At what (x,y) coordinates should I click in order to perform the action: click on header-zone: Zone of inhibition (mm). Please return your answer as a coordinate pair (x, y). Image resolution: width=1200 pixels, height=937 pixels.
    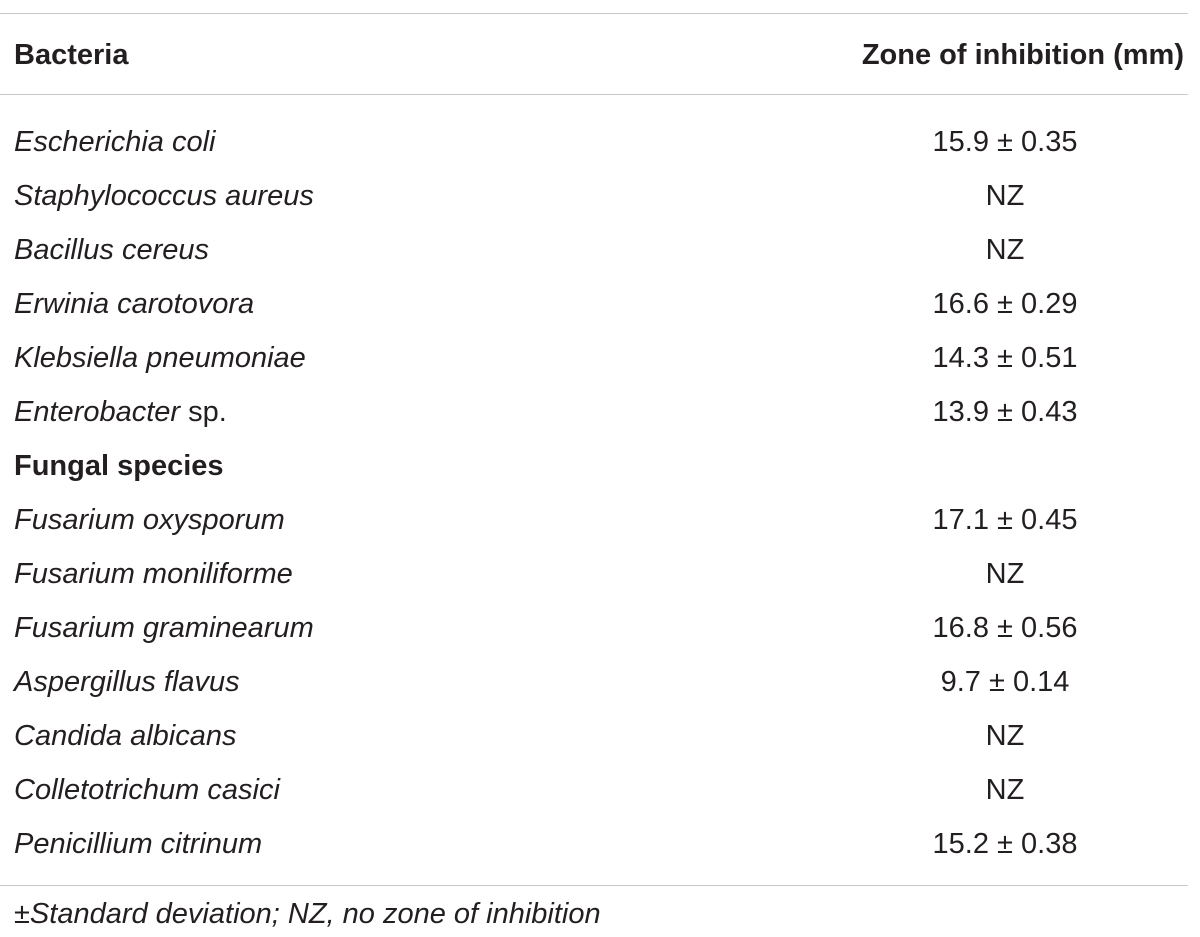
    Looking at the image, I should click on (1022, 55).